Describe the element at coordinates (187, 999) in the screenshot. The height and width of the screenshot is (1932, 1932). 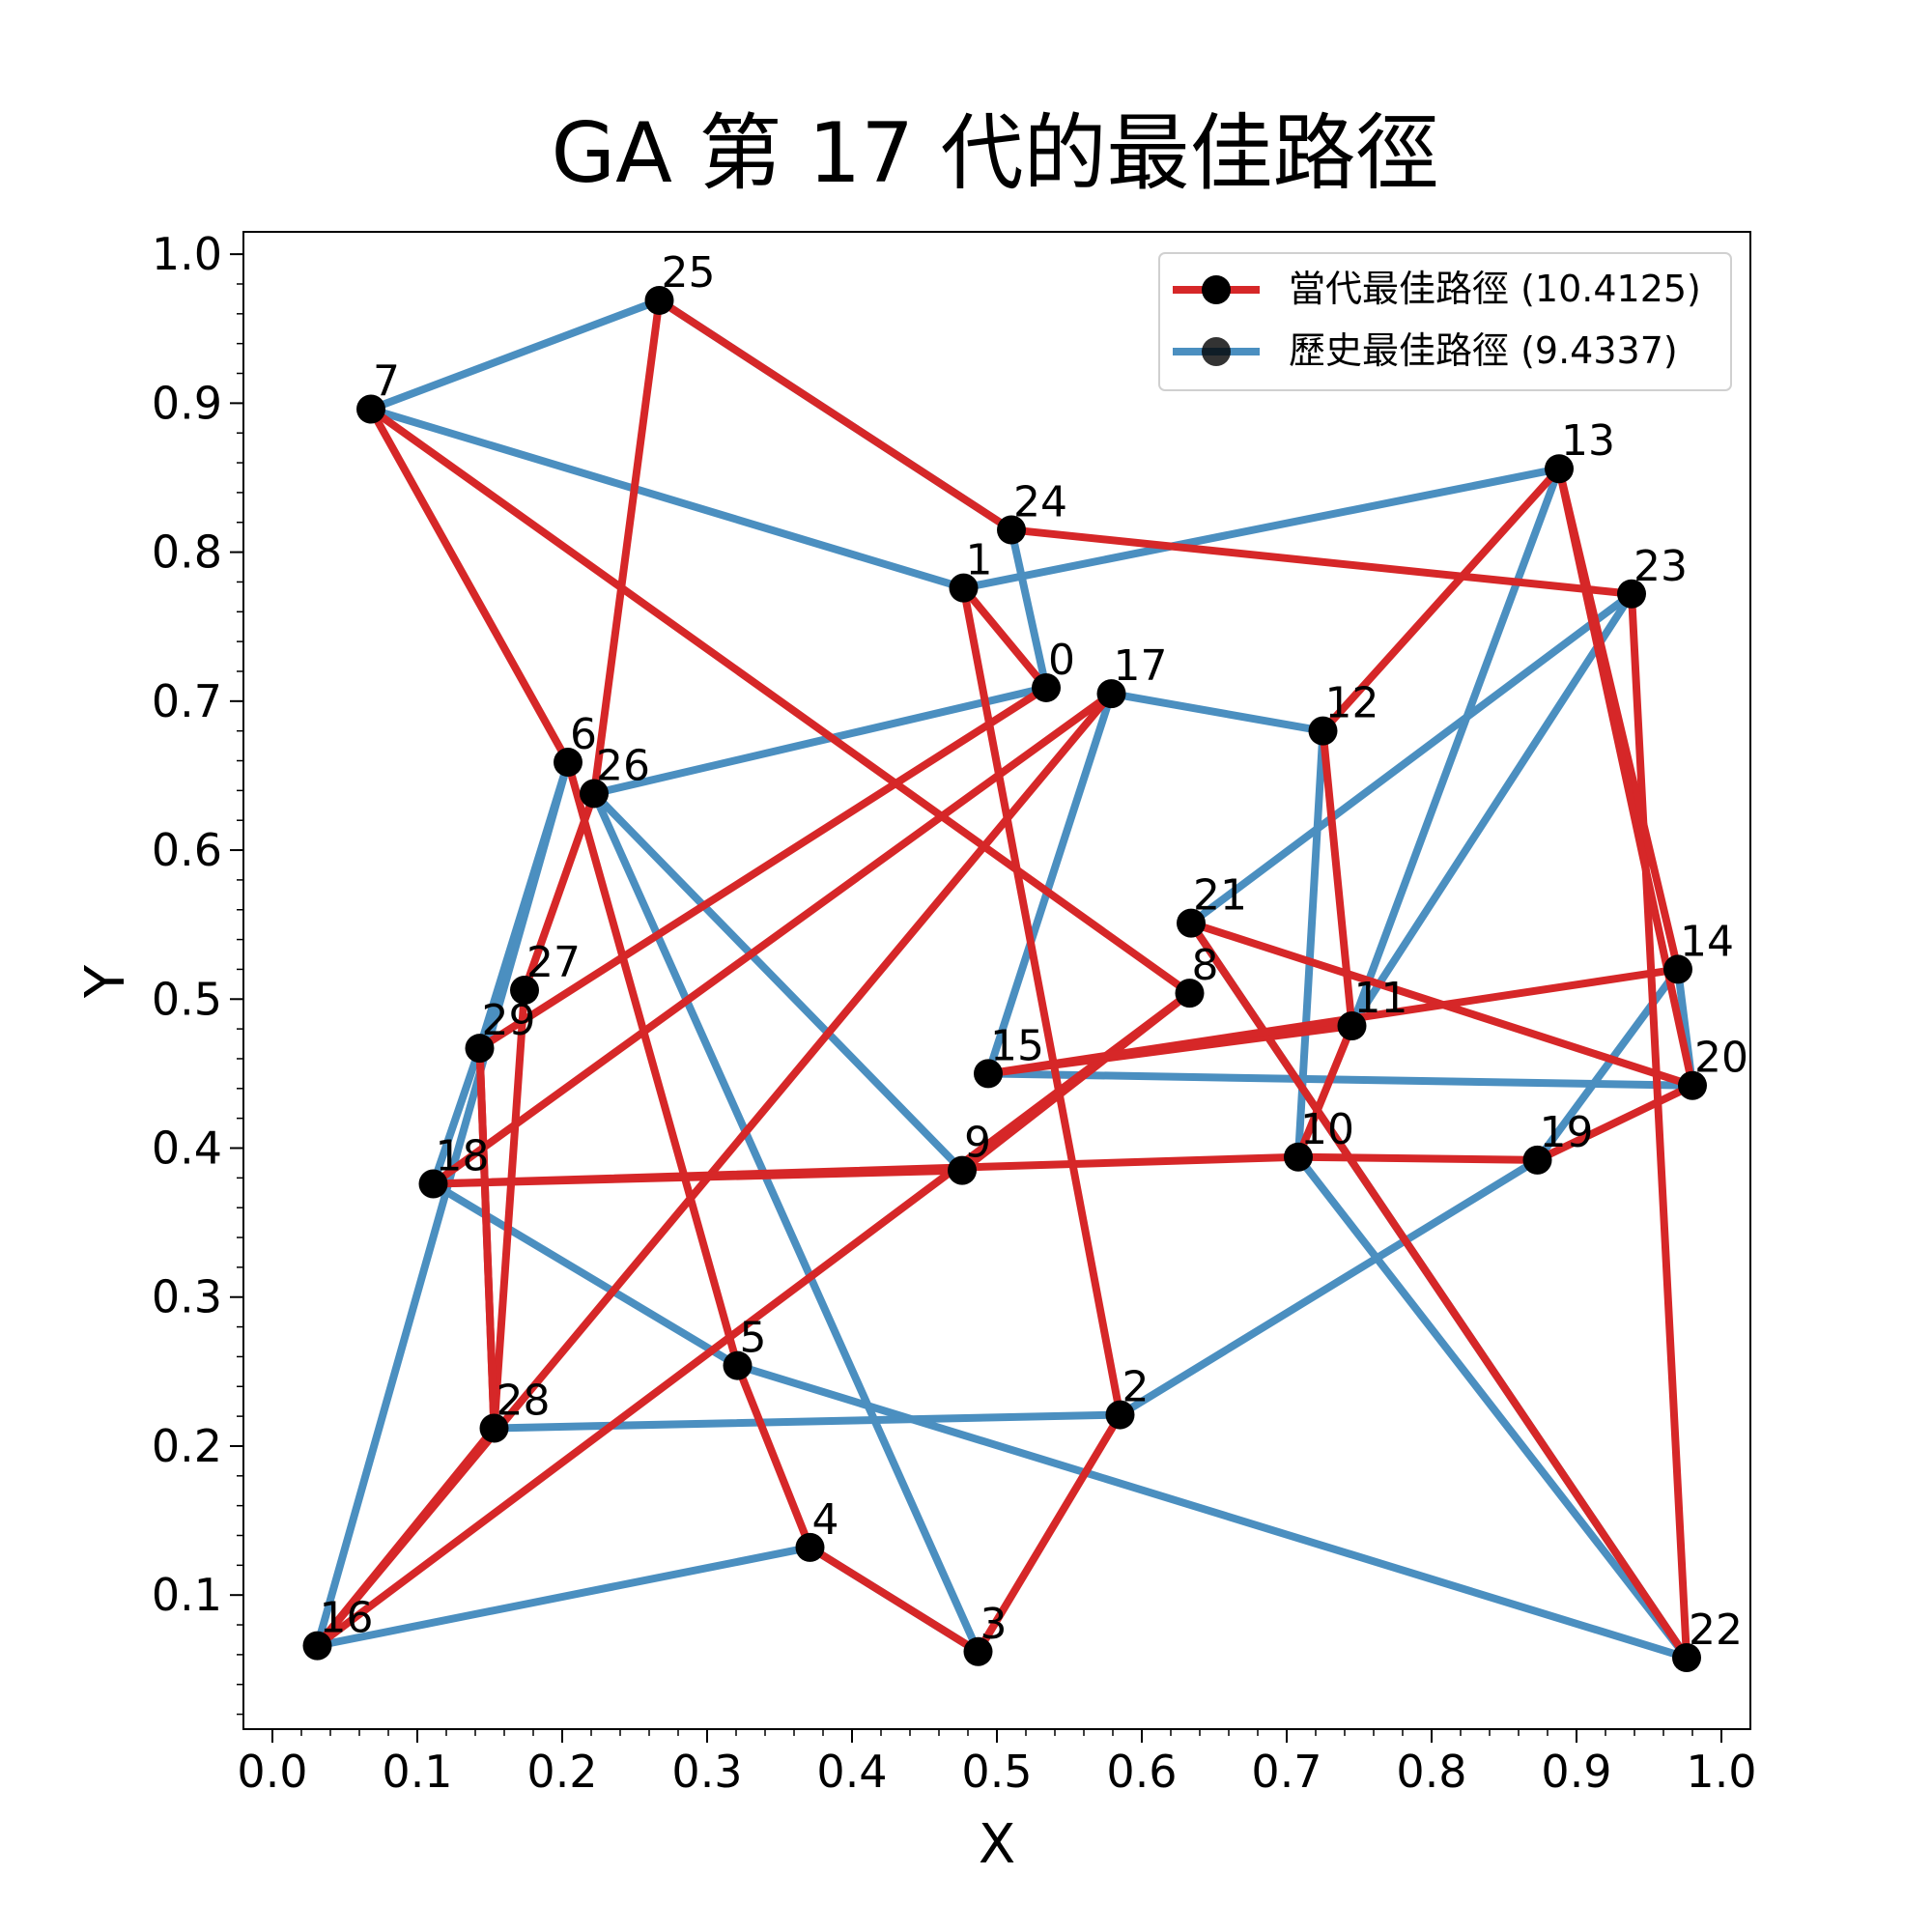
I see `y-tick-label: 0.5` at that location.